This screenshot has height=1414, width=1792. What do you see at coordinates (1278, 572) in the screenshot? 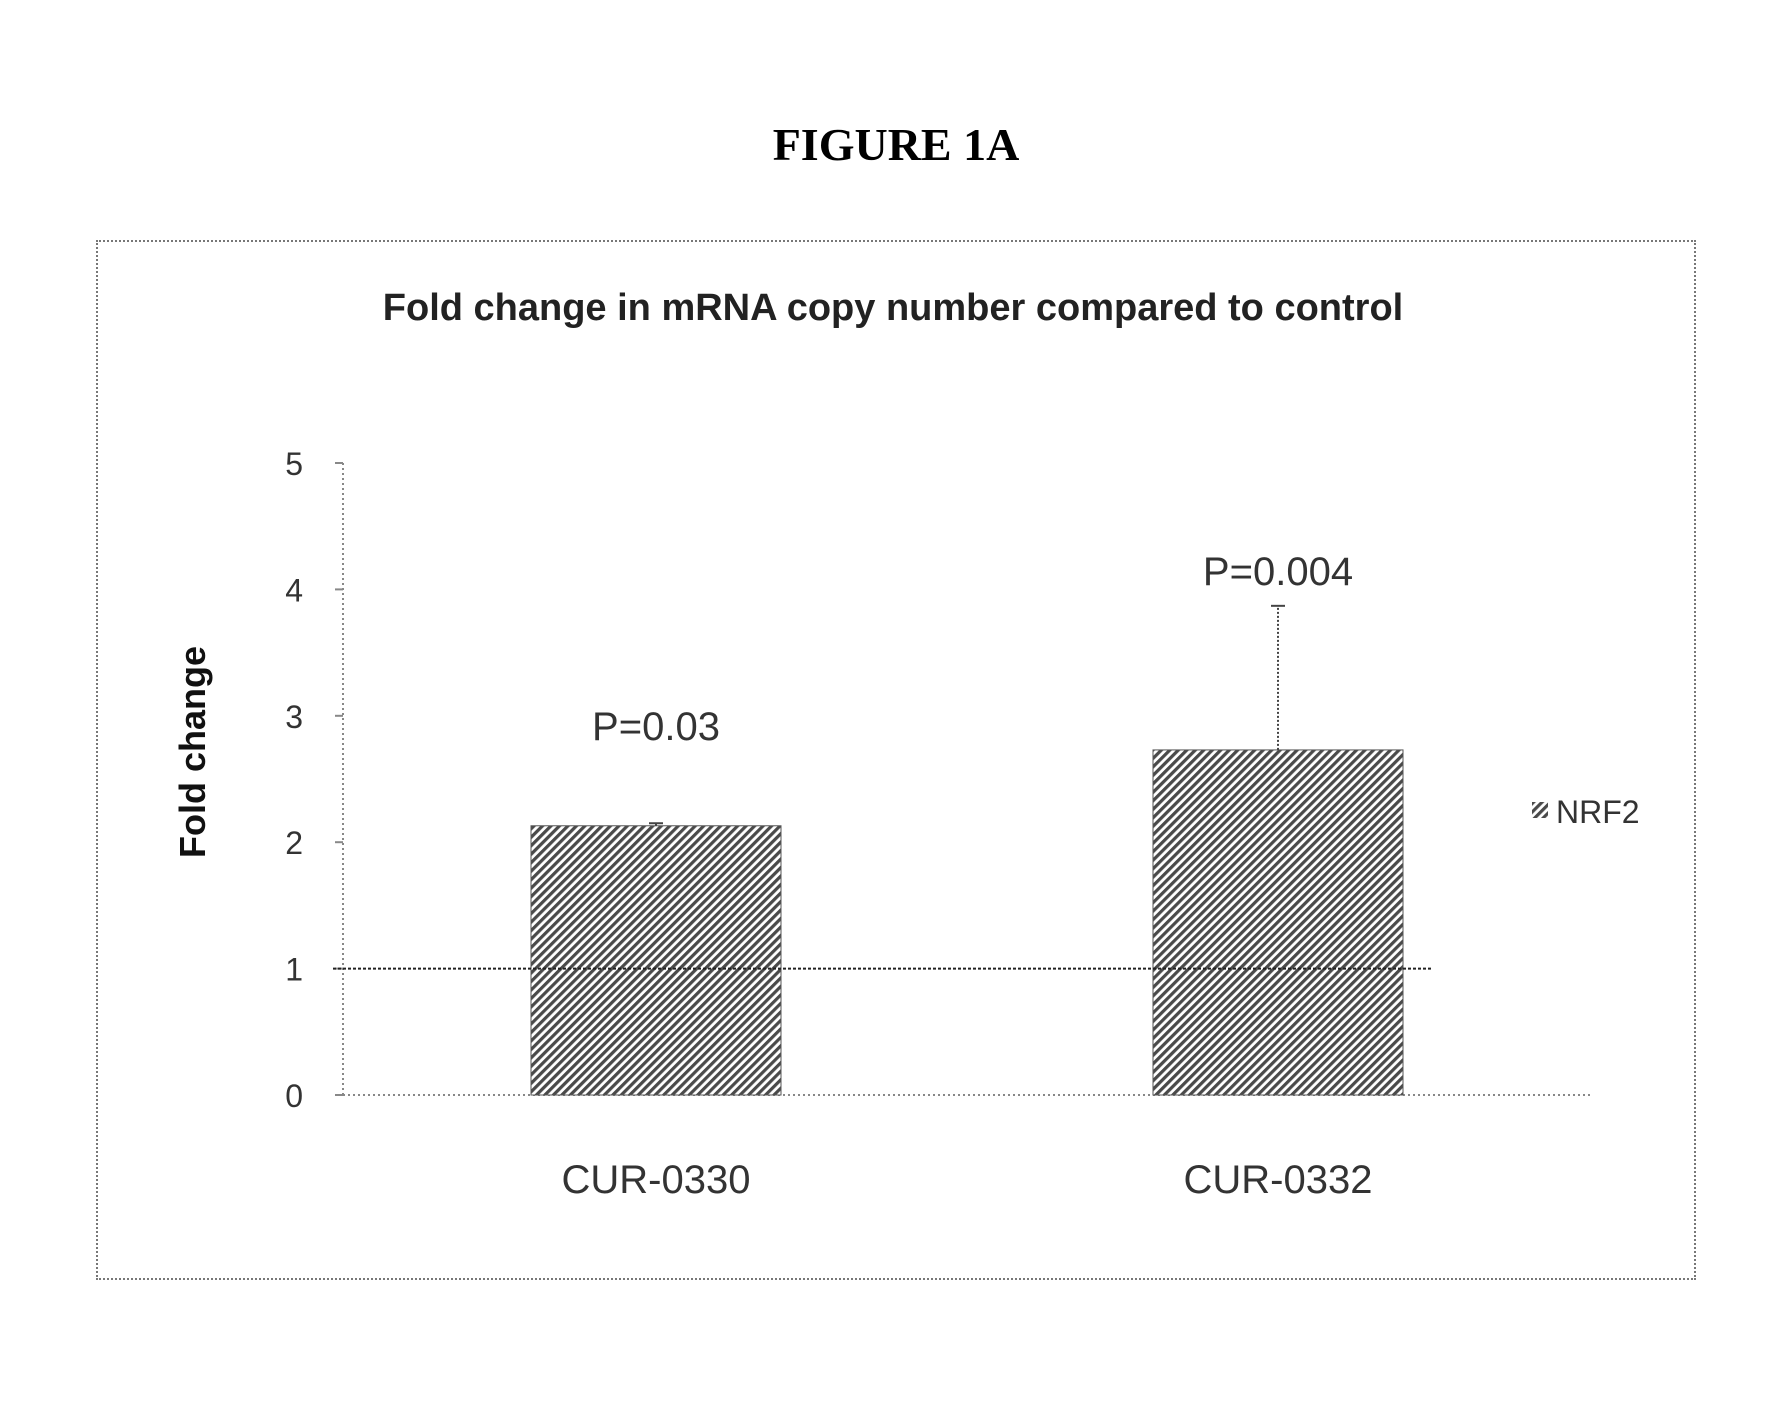
I see `p-value-label: P=0.004` at bounding box center [1278, 572].